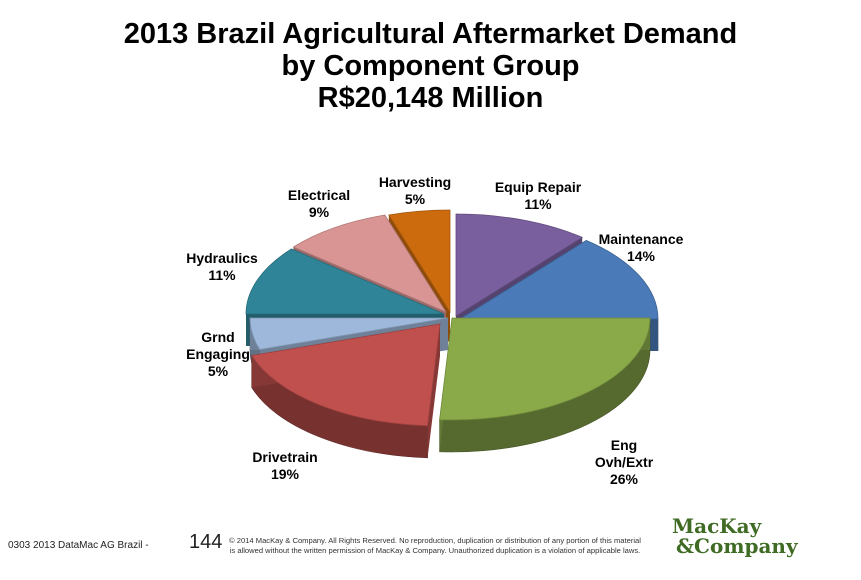 The height and width of the screenshot is (580, 861). I want to click on slice-label-drivetrain: Drivetrain 19%, so click(284, 466).